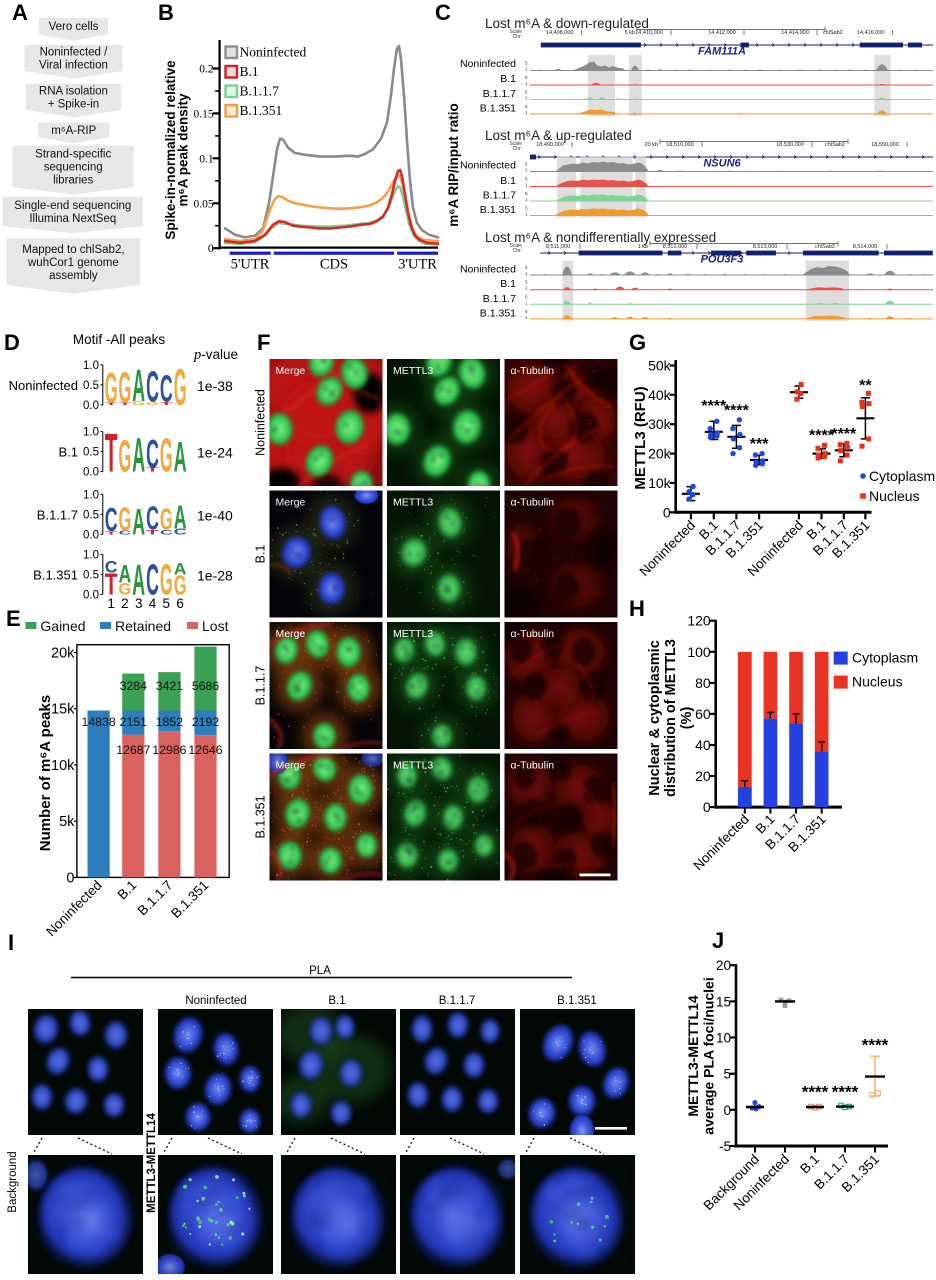 The width and height of the screenshot is (936, 1280). Describe the element at coordinates (125, 603) in the screenshot. I see `svg-text: 2` at that location.